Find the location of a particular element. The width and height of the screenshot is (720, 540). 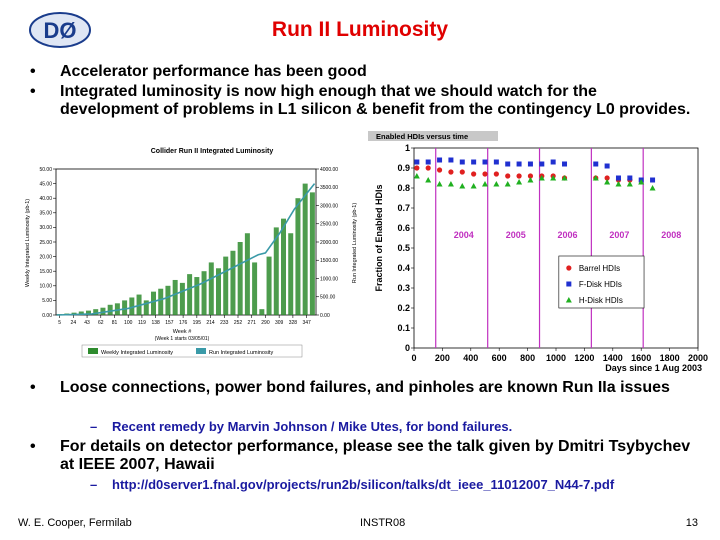

y-tick-label: 30.00 is located at coordinates (45, 228).